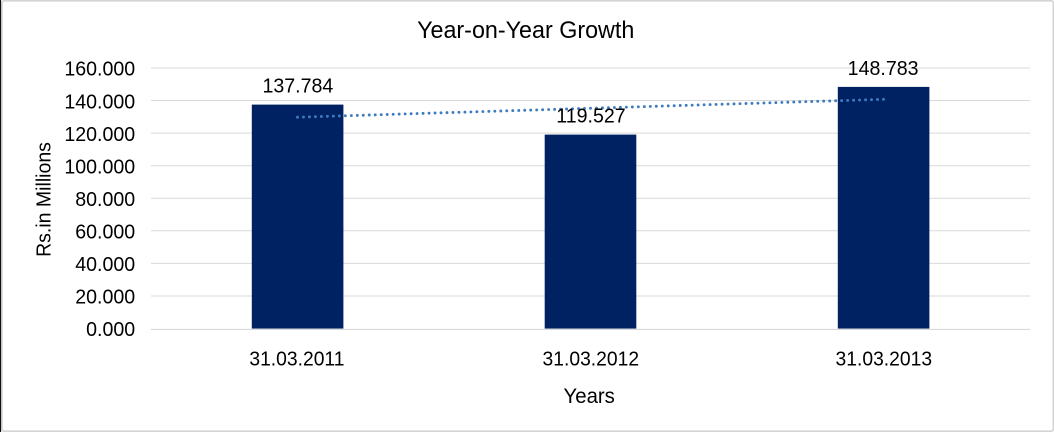 This screenshot has width=1054, height=432. What do you see at coordinates (105, 200) in the screenshot?
I see `svg-text: 80.000` at bounding box center [105, 200].